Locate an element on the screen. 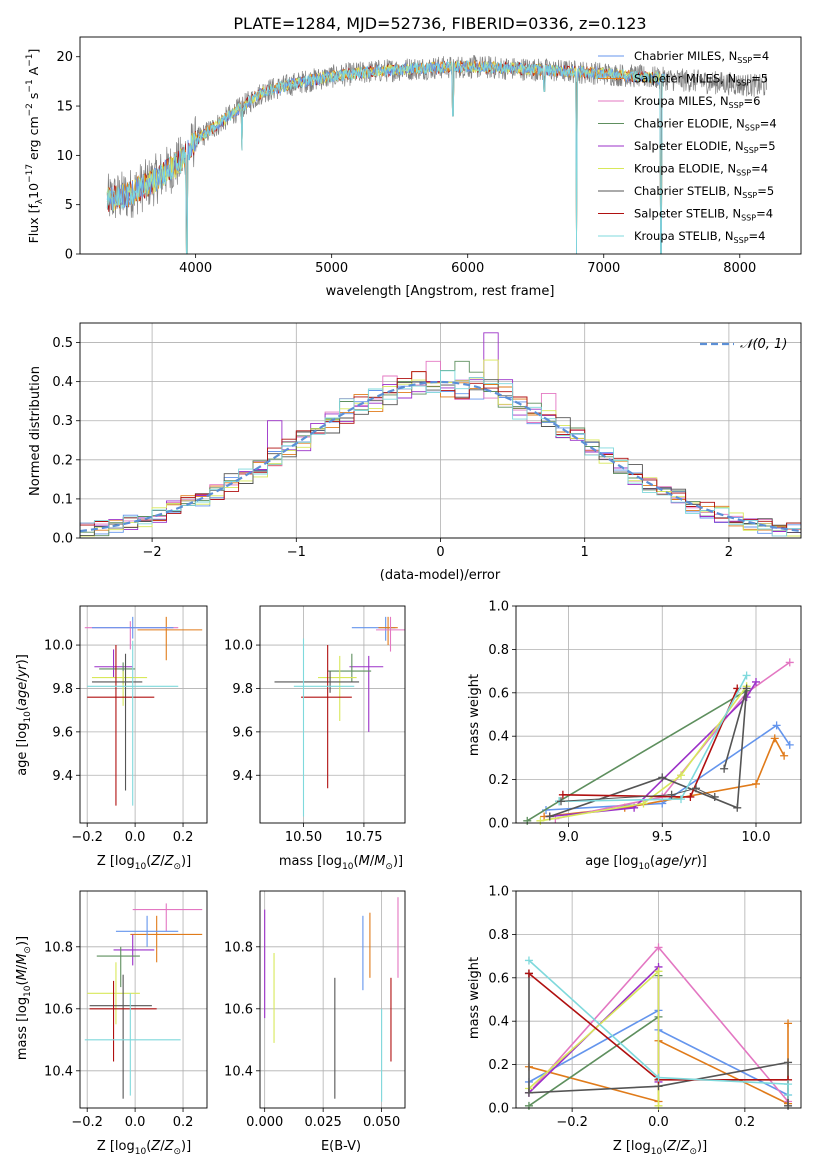 The width and height of the screenshot is (819, 1170). residual-xtick-label: 2 is located at coordinates (729, 552).